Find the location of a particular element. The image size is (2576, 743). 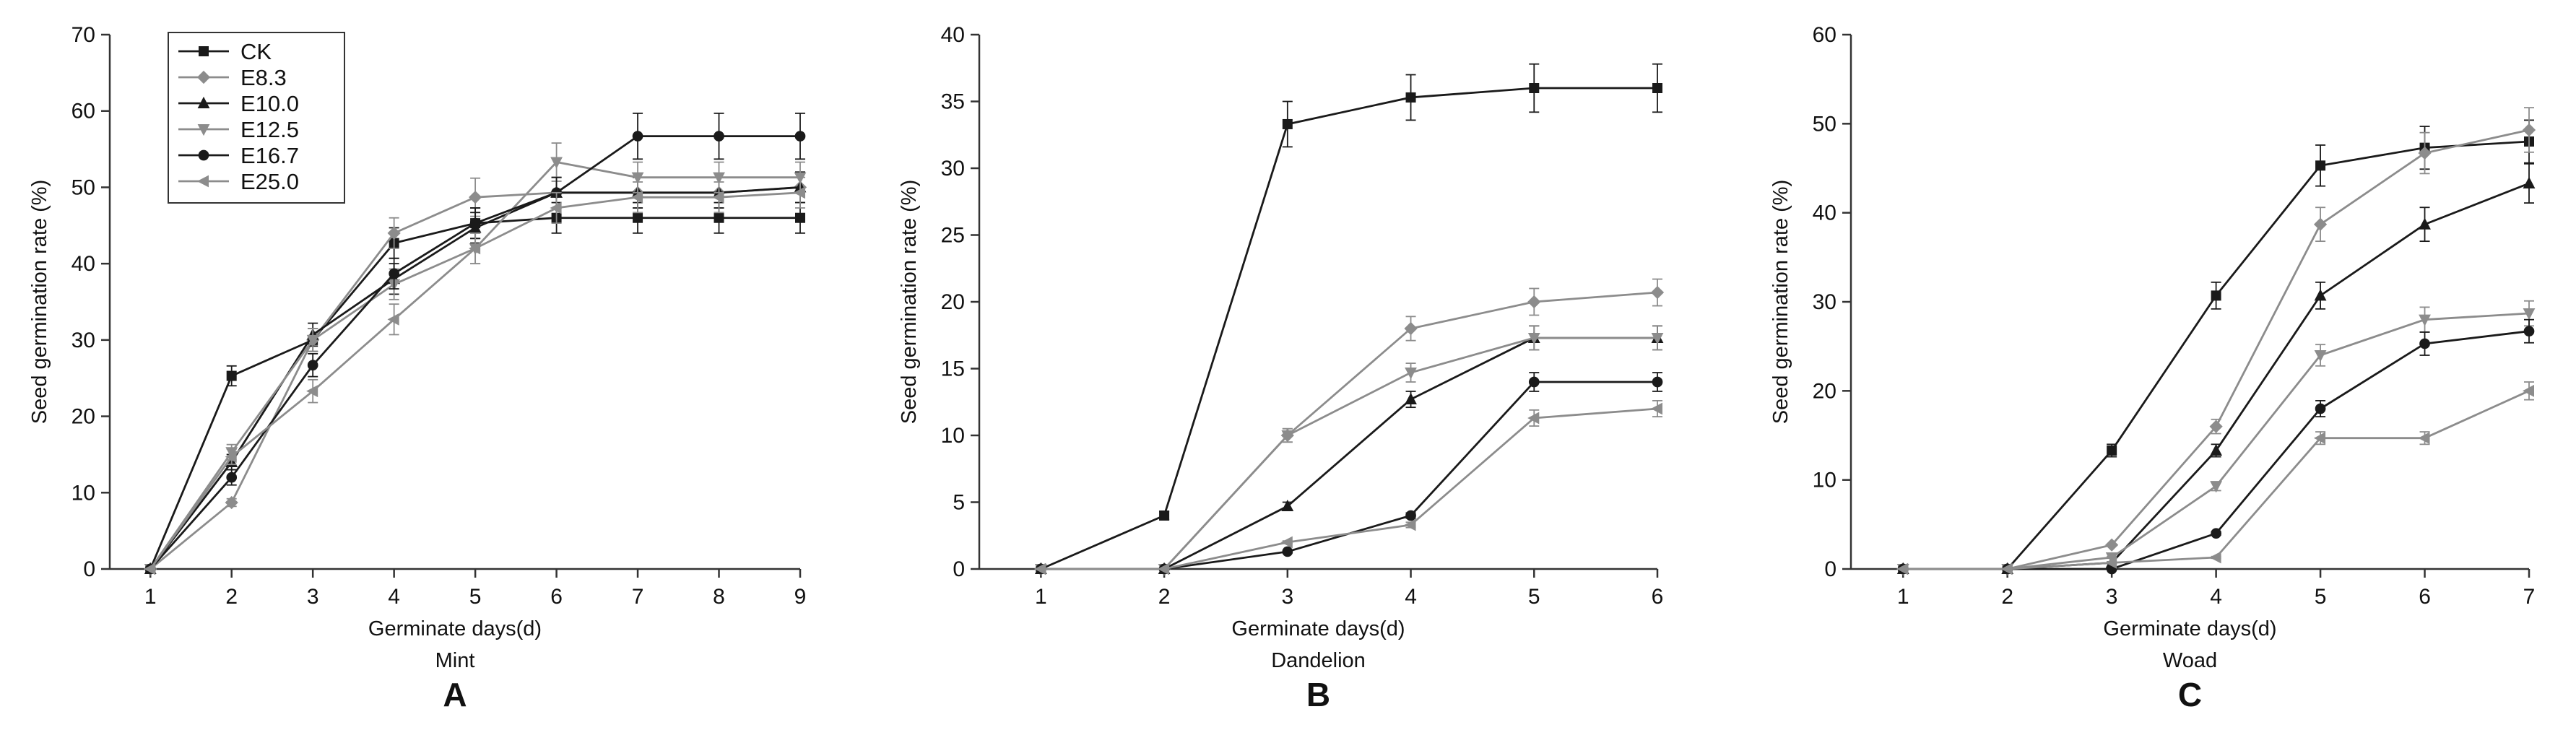

panel-letter: B is located at coordinates (1318, 694).